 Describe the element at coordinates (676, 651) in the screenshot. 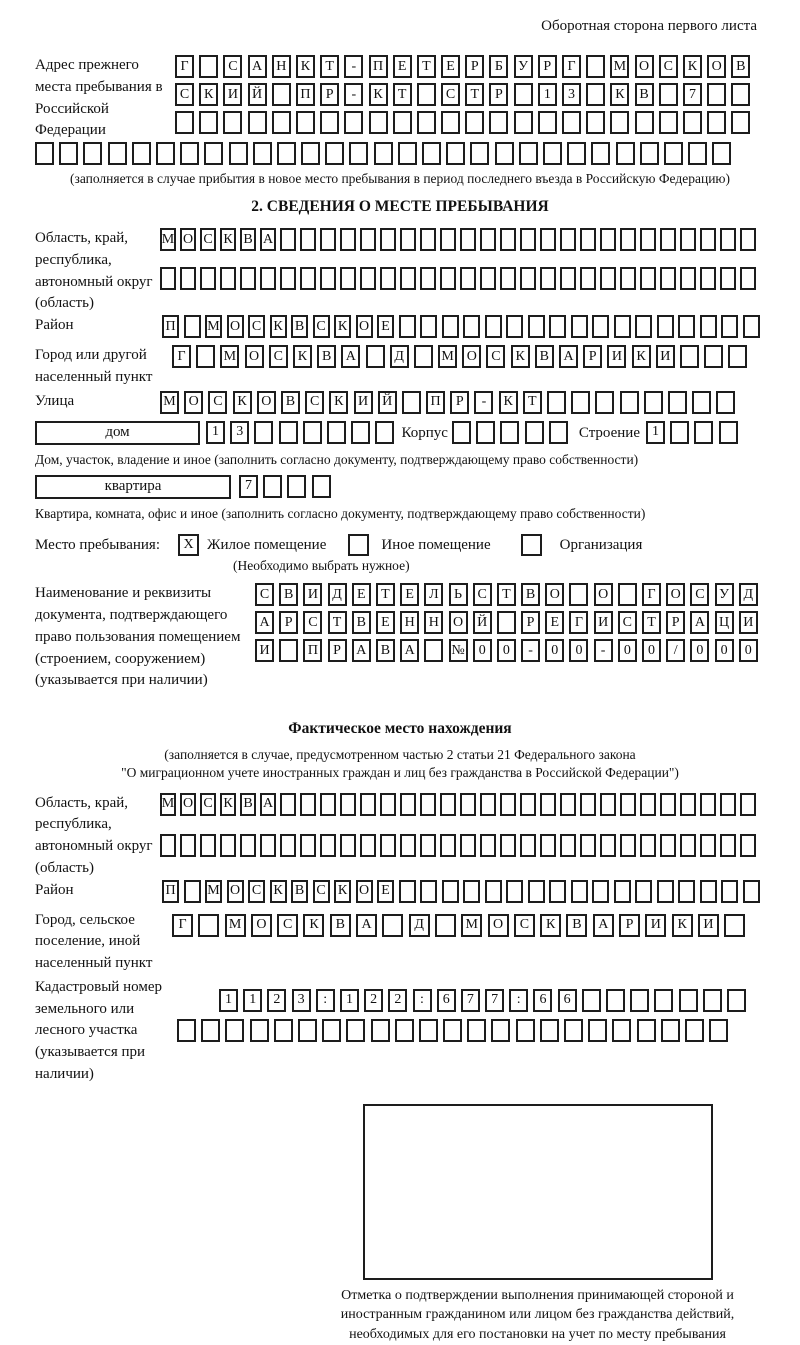

I see `char-cell: /` at that location.